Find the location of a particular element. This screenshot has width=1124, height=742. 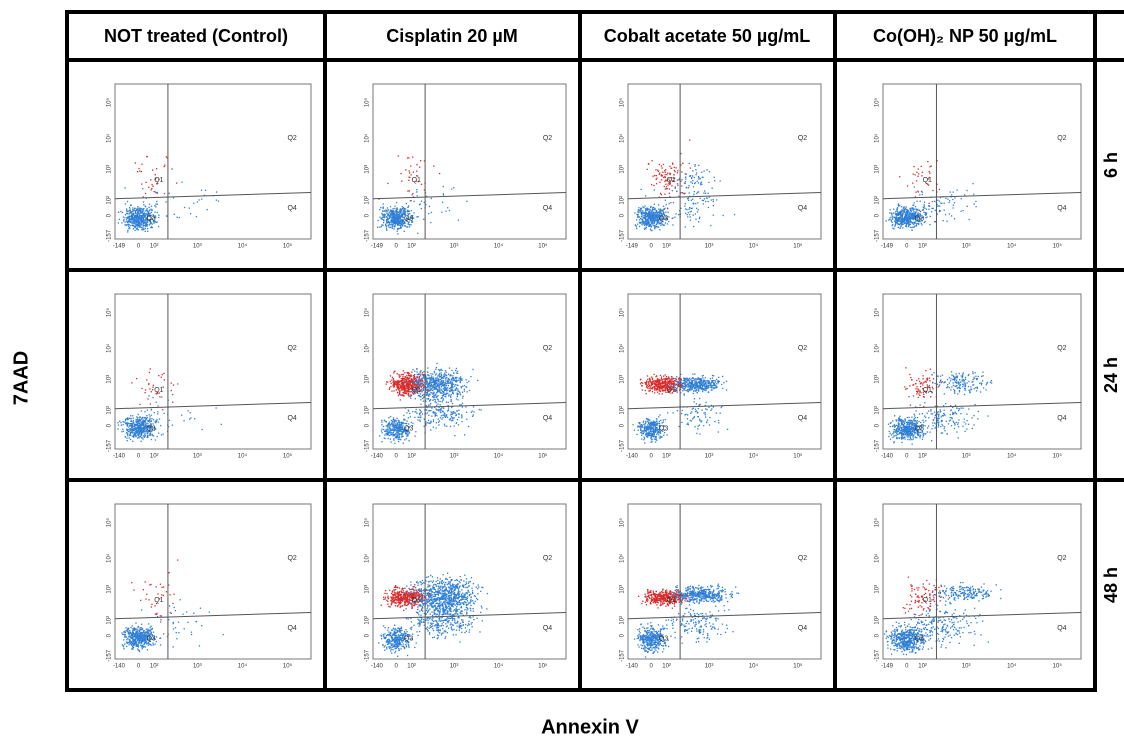

column-header: Cobalt acetate 50 µg/mL is located at coordinates (707, 36).